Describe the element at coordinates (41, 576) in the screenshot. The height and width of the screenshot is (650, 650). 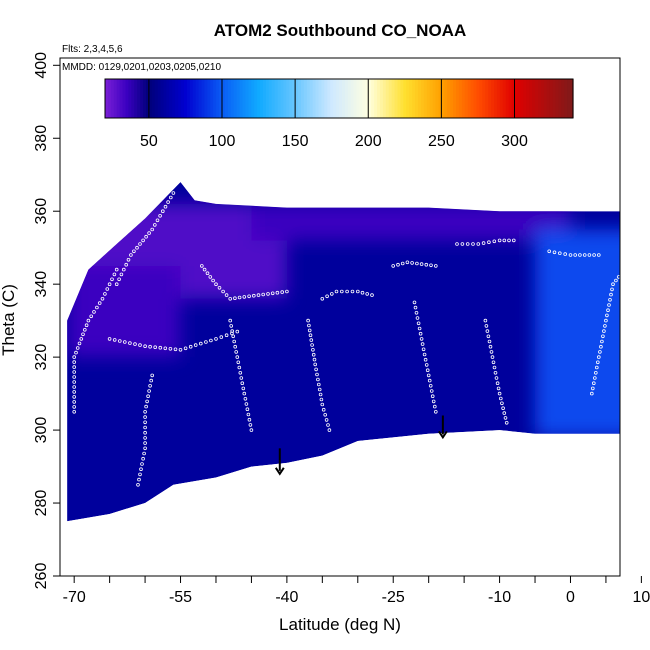
I see `y-tick-label: 260` at that location.